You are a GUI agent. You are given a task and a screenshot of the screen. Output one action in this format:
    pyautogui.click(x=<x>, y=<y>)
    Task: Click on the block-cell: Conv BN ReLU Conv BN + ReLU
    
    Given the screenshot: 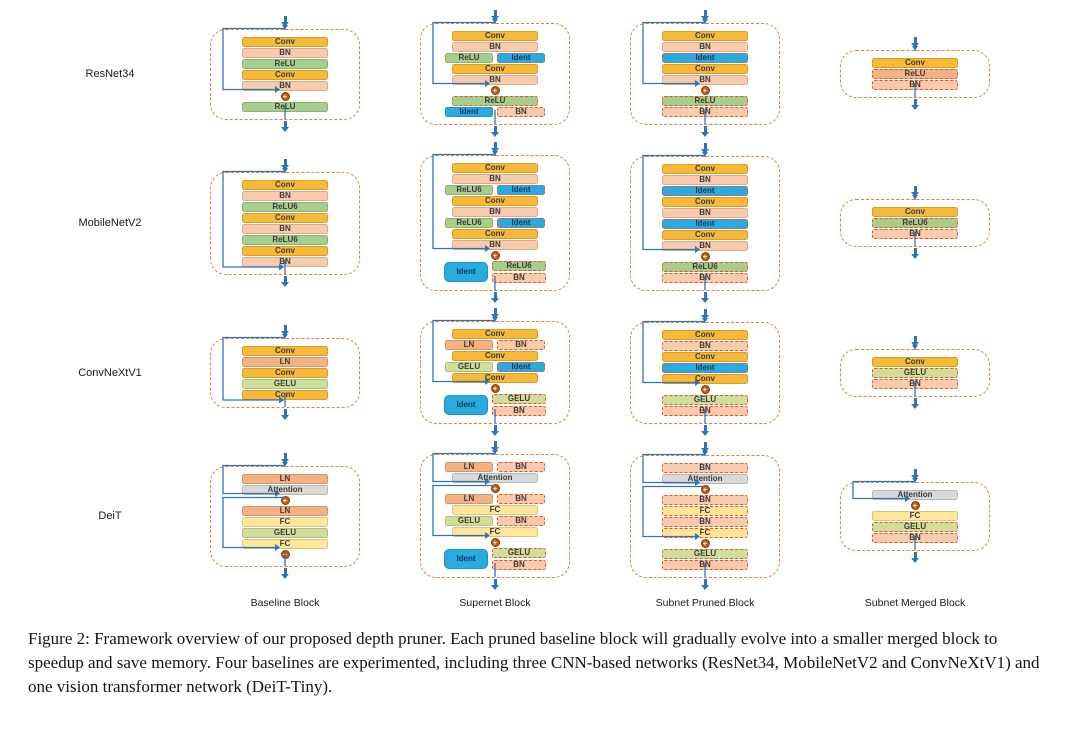 What is the action you would take?
    pyautogui.click(x=285, y=74)
    